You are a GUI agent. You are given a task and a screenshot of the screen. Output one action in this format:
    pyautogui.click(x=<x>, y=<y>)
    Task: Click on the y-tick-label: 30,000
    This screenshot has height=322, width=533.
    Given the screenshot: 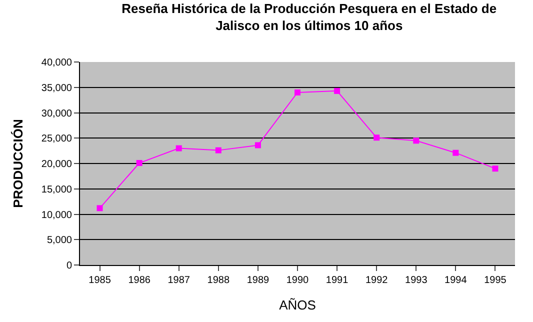 What is the action you would take?
    pyautogui.click(x=56, y=114)
    